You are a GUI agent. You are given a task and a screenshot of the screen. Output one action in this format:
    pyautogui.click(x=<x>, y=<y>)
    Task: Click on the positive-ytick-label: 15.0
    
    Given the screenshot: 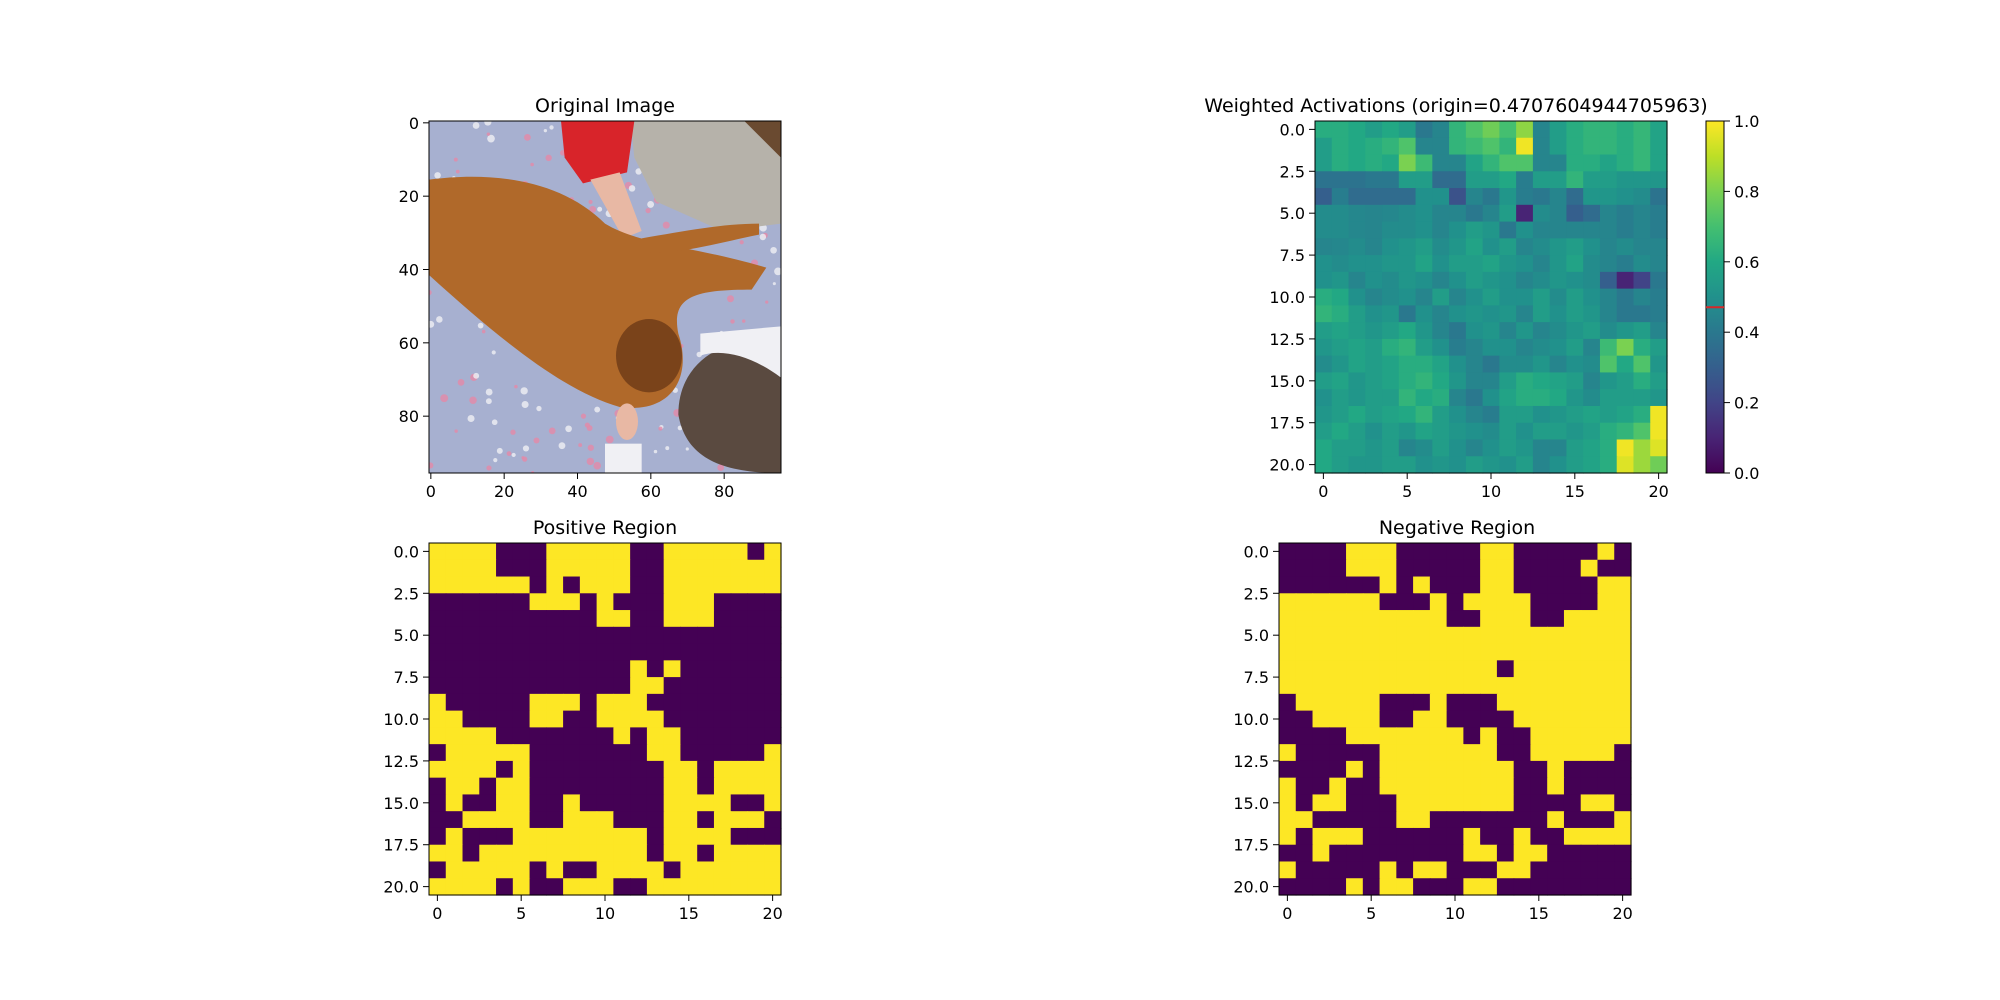 What is the action you would take?
    pyautogui.click(x=401, y=803)
    